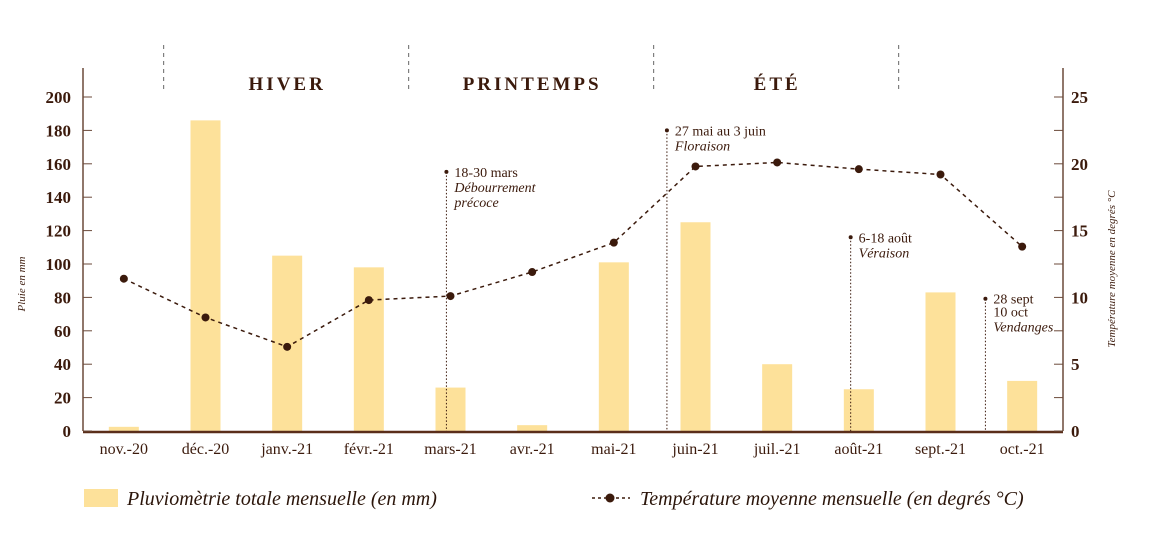  Describe the element at coordinates (494, 188) in the screenshot. I see `annotation-label: Débourrement` at that location.